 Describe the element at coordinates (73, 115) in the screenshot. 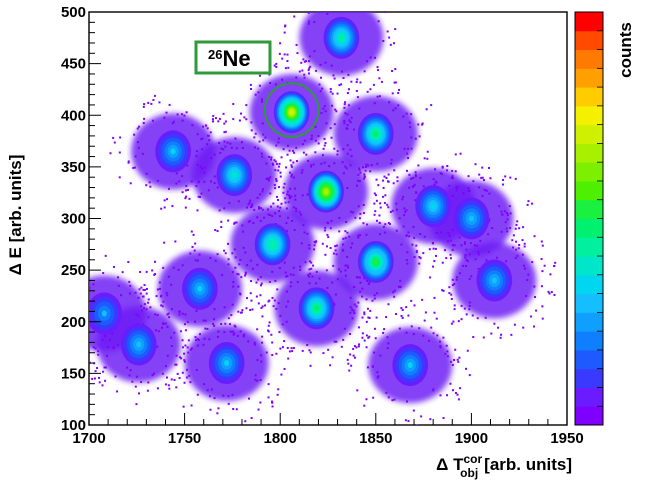

I see `y-tick-label: 400` at that location.